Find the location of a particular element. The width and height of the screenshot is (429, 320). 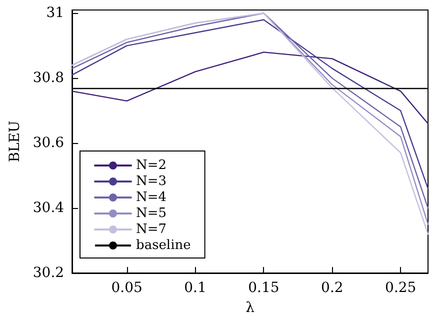

y-tick-label: 31 is located at coordinates (55, 13).